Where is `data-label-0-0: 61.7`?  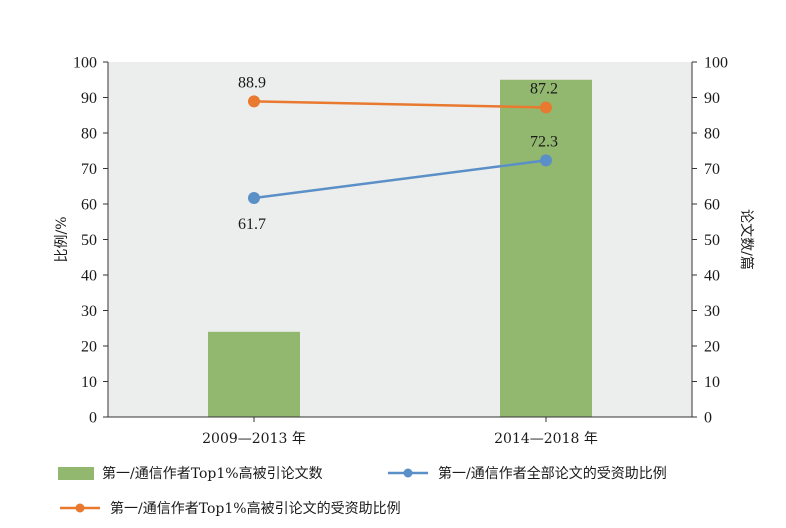
data-label-0-0: 61.7 is located at coordinates (252, 224).